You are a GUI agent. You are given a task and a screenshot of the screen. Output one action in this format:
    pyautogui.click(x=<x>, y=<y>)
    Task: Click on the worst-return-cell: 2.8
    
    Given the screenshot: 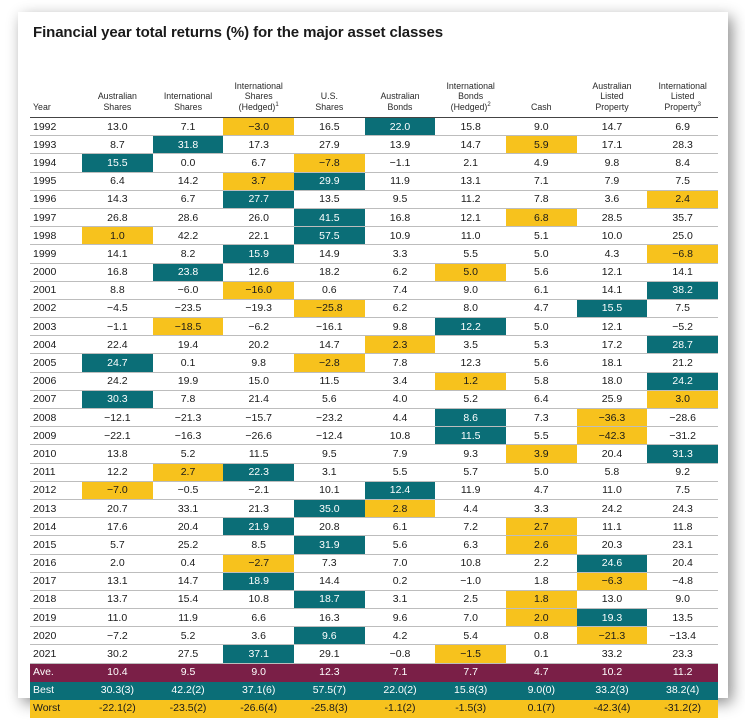 What is the action you would take?
    pyautogui.click(x=400, y=509)
    